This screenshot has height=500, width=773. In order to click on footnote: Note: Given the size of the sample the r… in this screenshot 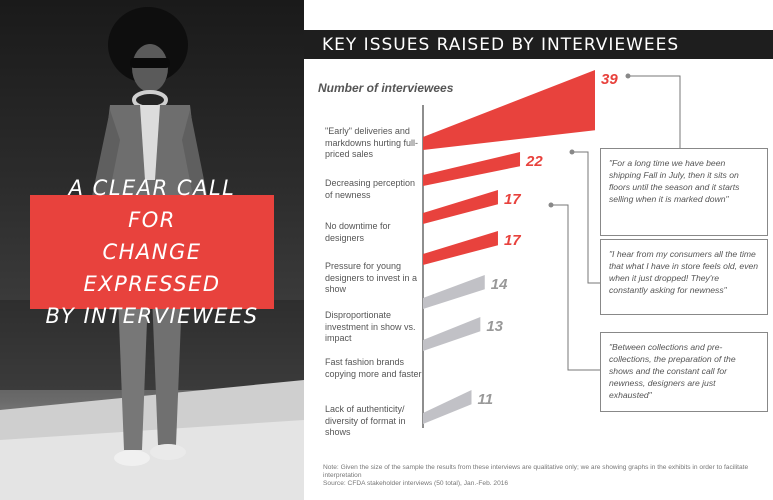, I will do `click(543, 476)`.